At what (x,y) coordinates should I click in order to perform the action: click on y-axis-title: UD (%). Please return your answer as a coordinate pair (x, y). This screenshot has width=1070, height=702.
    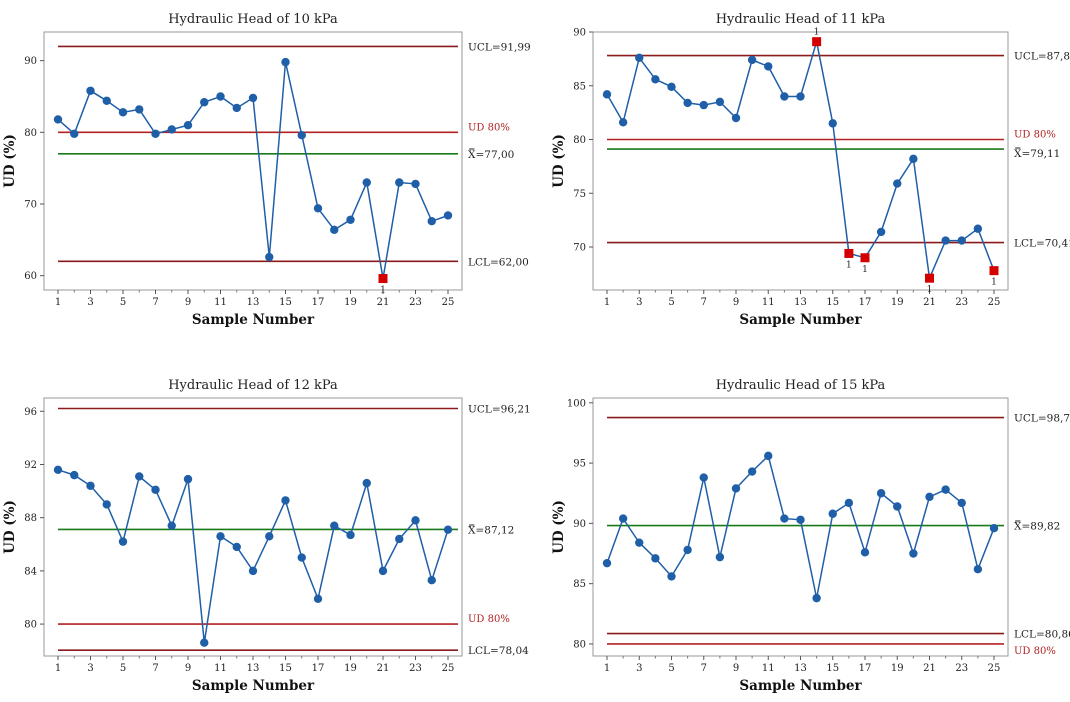
    Looking at the image, I should click on (10, 161).